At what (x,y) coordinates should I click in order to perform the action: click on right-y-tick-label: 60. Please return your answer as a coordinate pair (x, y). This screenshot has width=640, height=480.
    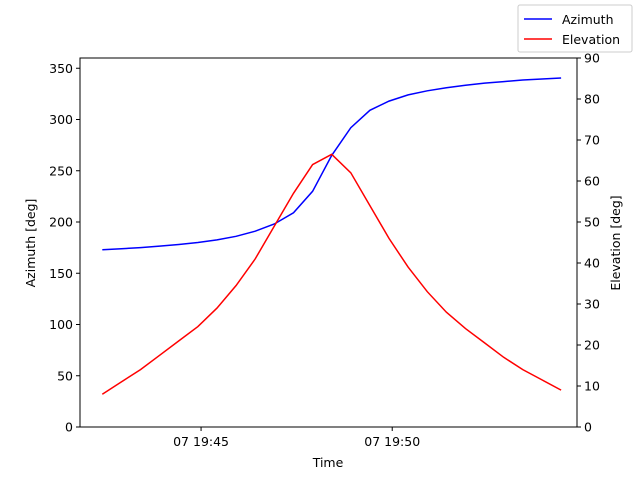
    Looking at the image, I should click on (592, 181).